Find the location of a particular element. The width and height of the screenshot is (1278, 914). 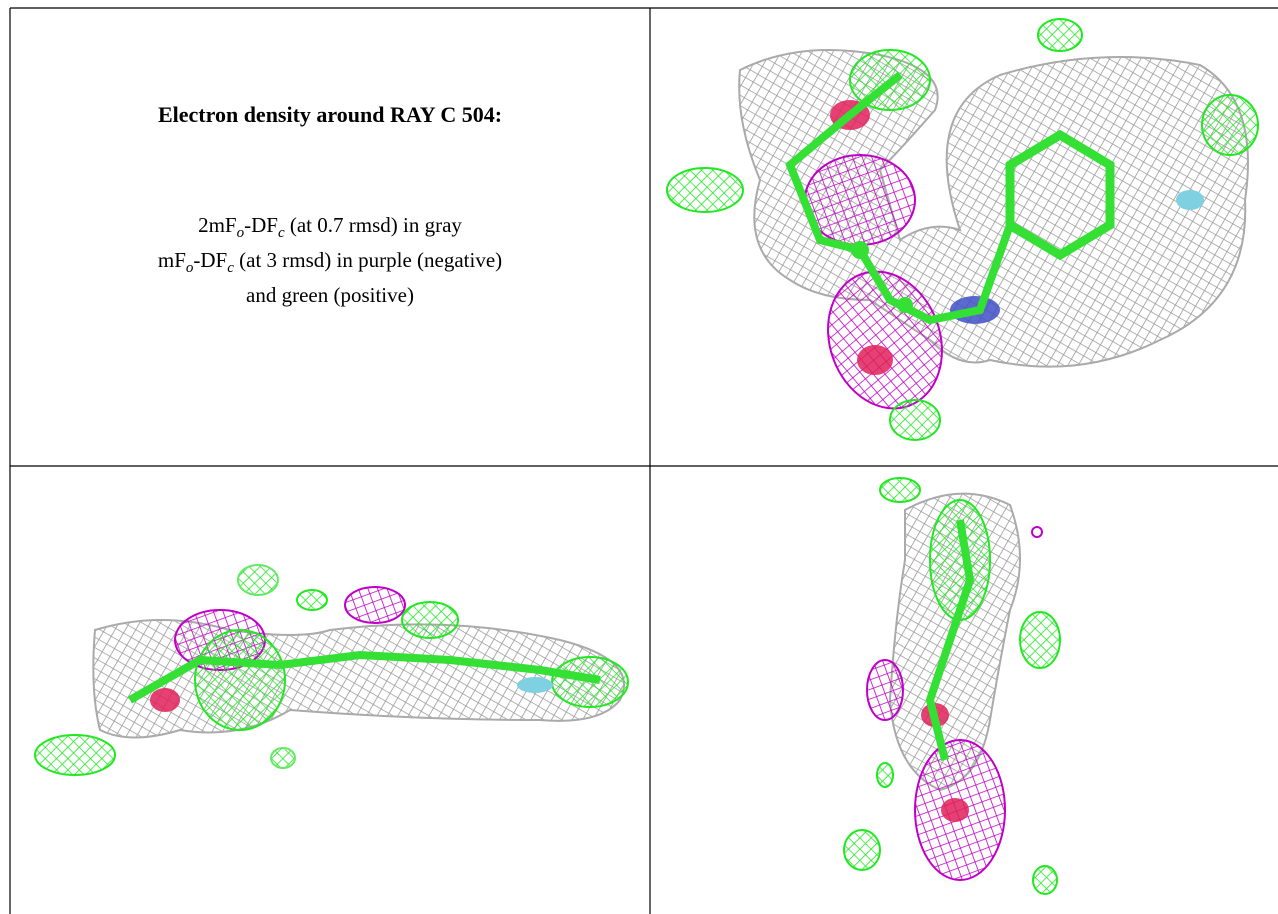

density-view-side is located at coordinates (331, 670).